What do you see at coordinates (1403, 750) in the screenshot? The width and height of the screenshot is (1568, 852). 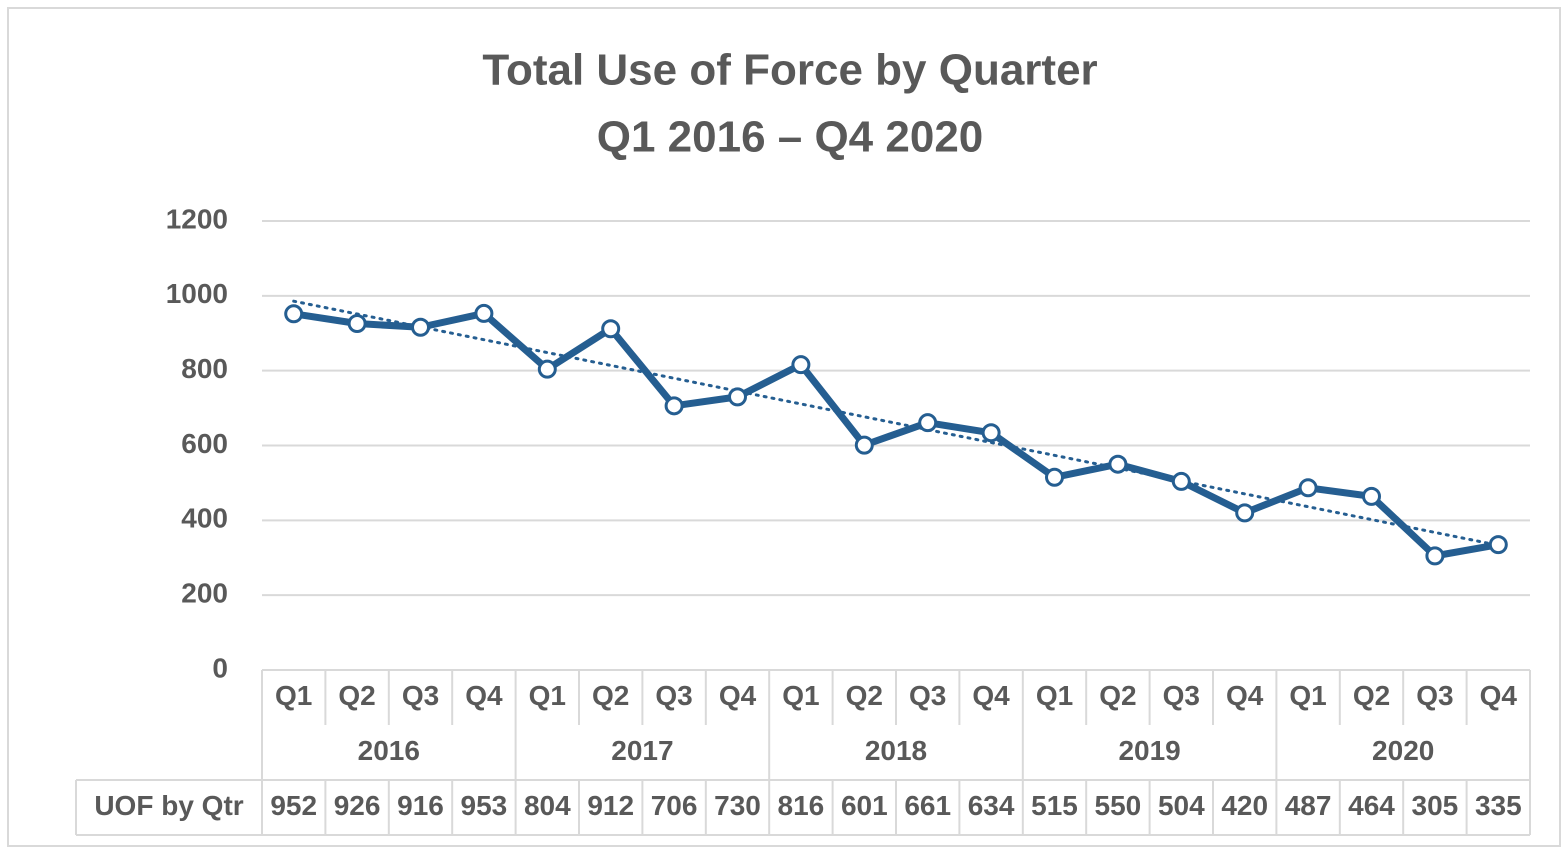 I see `x-group-label: 2020` at bounding box center [1403, 750].